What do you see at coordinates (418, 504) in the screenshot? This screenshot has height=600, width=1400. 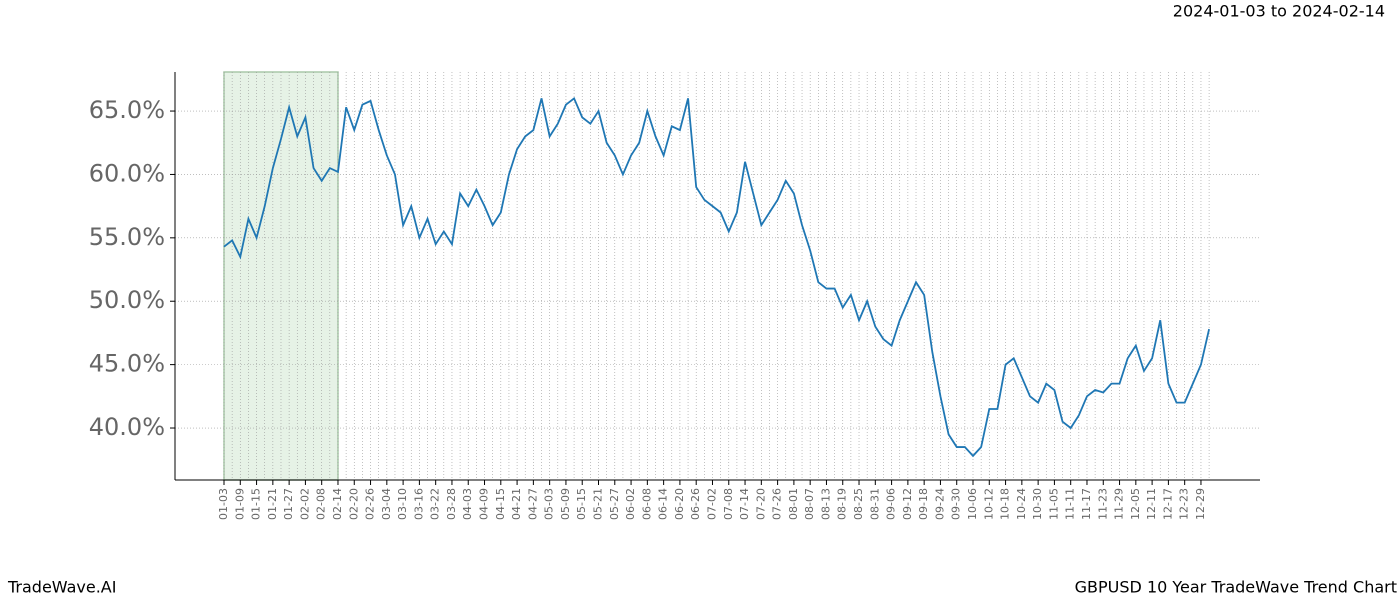 I see `x-tick-label: 03-16` at bounding box center [418, 504].